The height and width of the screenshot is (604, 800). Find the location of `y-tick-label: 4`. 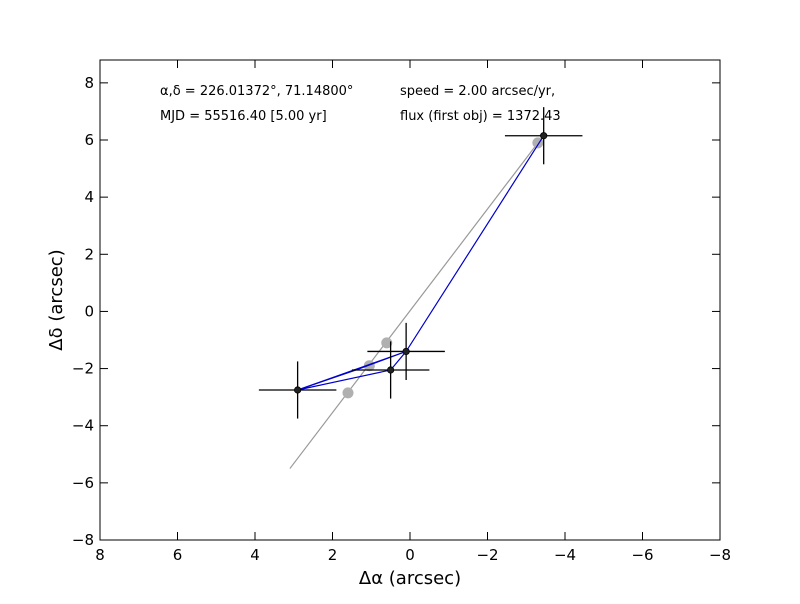

y-tick-label: 4 is located at coordinates (89, 197).